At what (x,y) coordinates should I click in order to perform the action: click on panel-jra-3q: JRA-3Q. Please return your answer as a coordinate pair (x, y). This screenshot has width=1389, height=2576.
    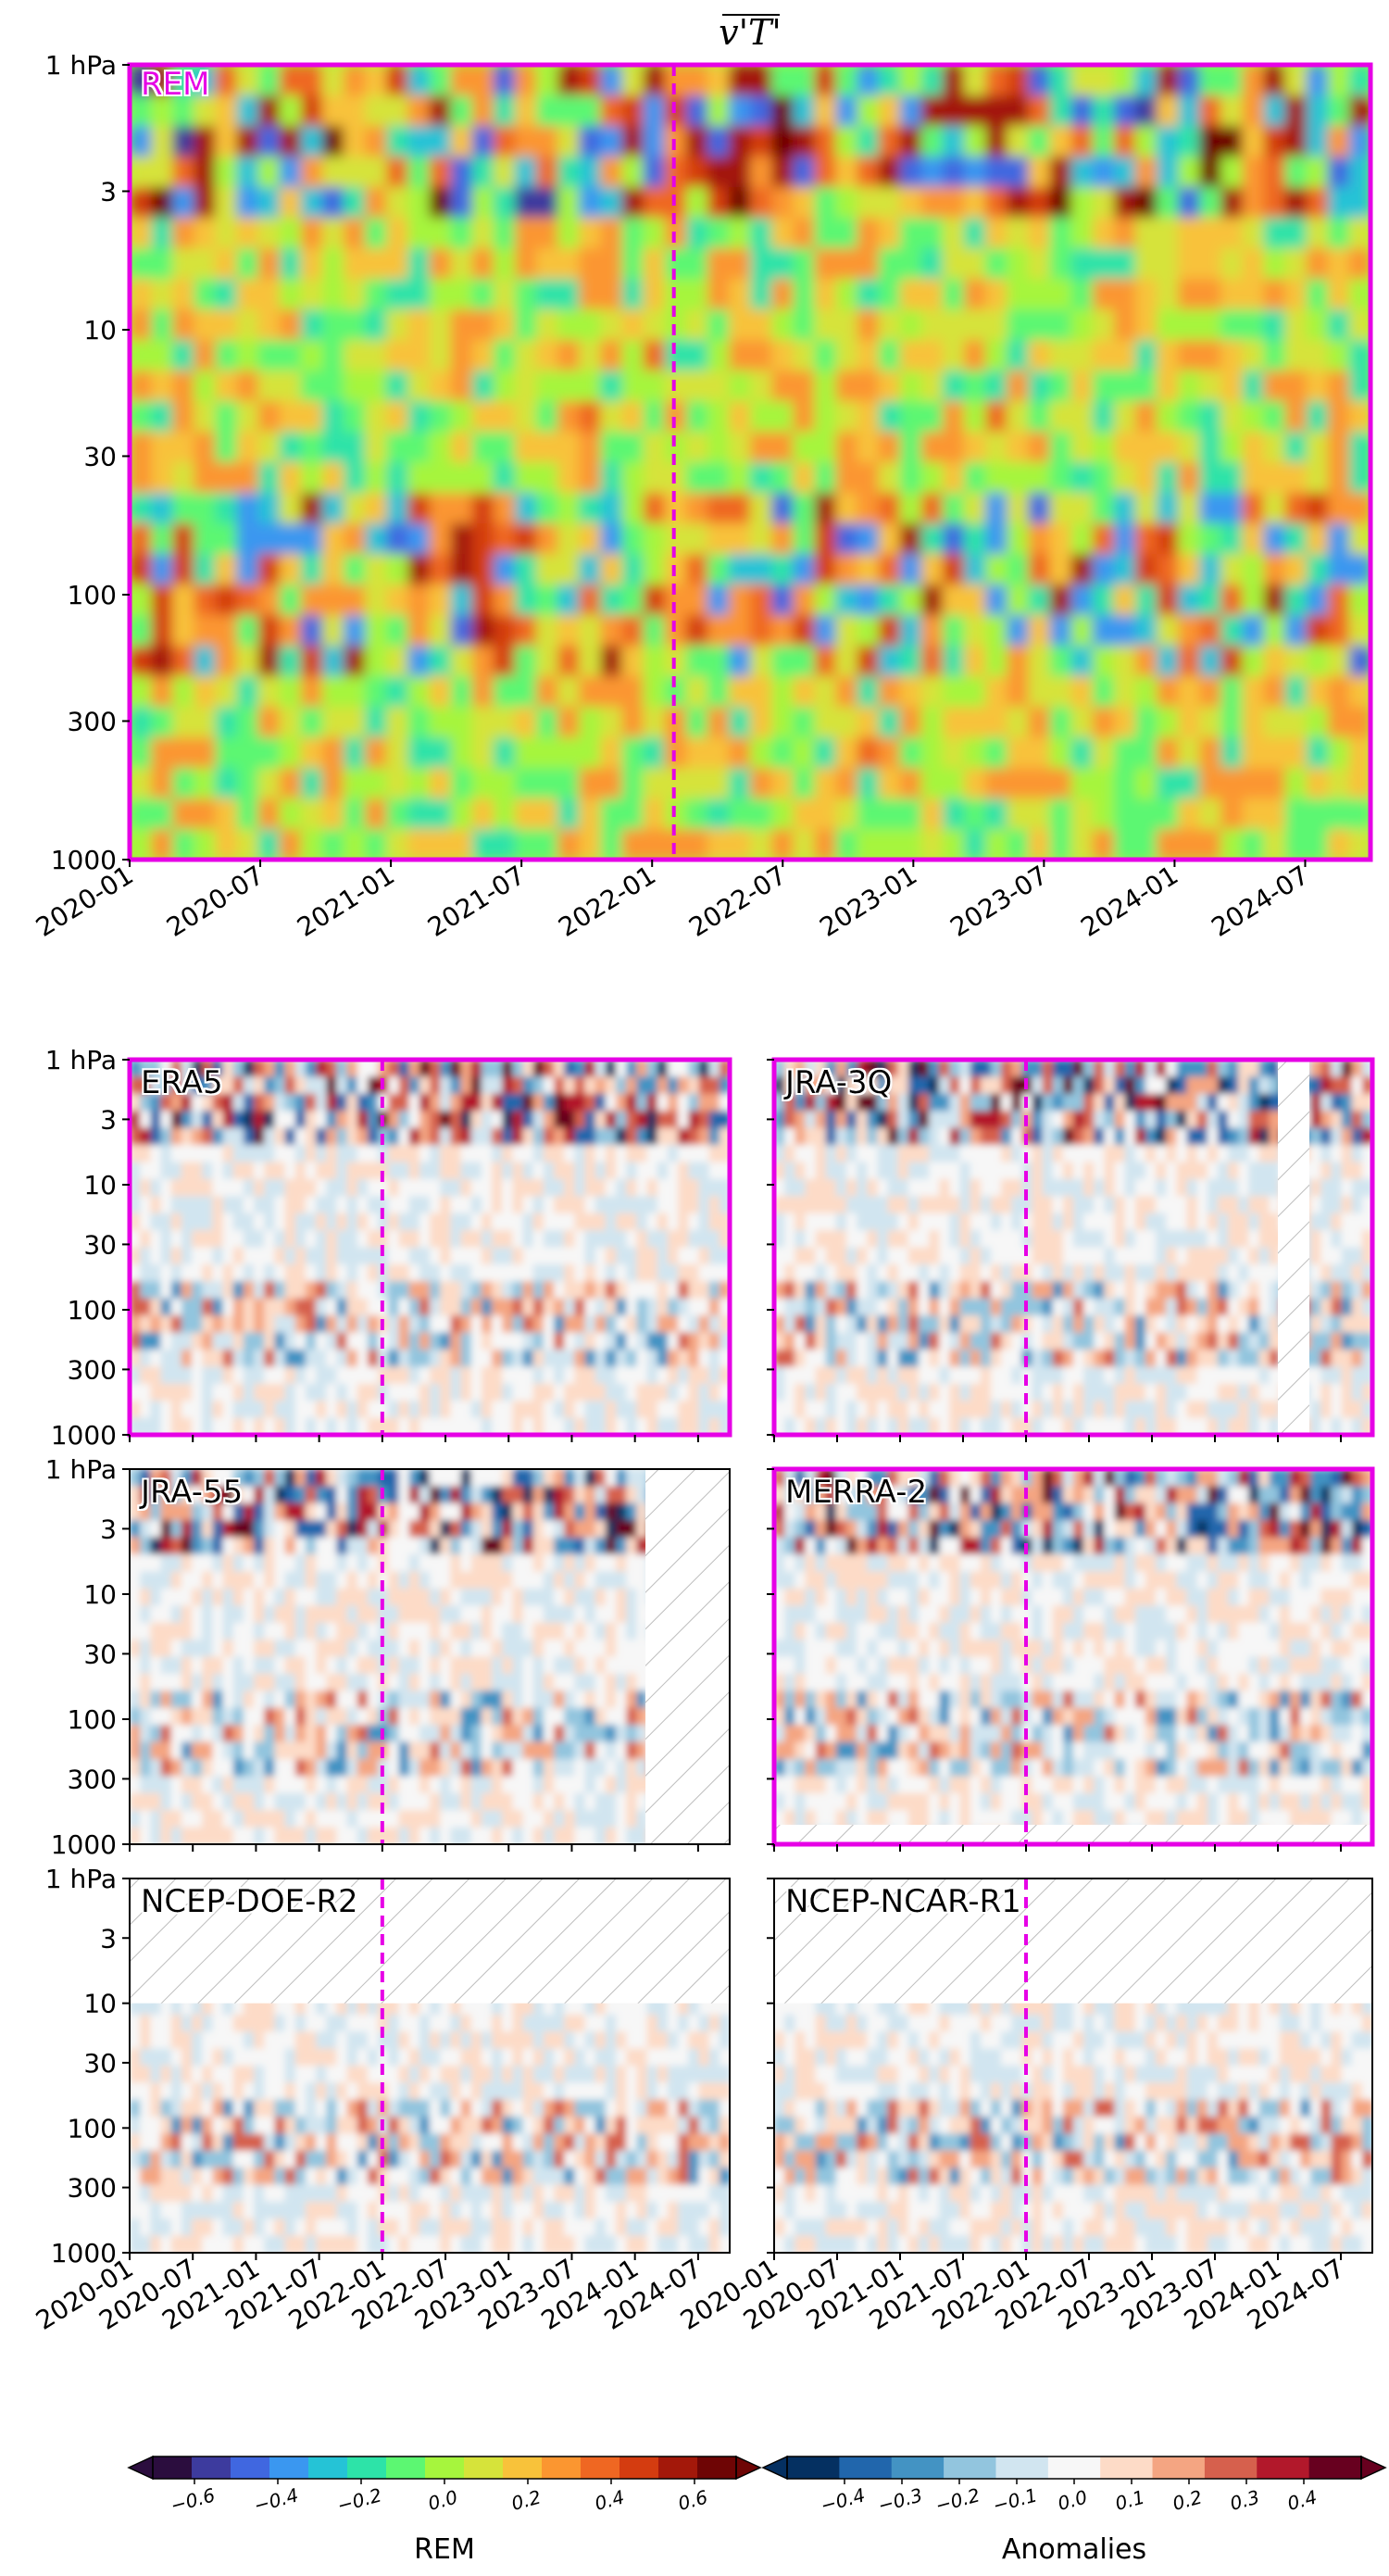
    Looking at the image, I should click on (1071, 1249).